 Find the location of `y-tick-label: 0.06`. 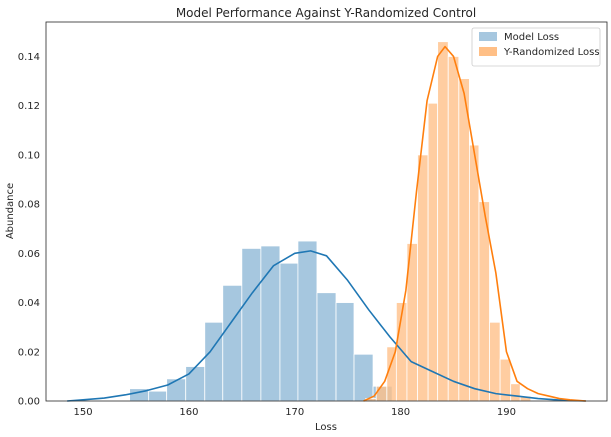

y-tick-label: 0.06 is located at coordinates (29, 254).